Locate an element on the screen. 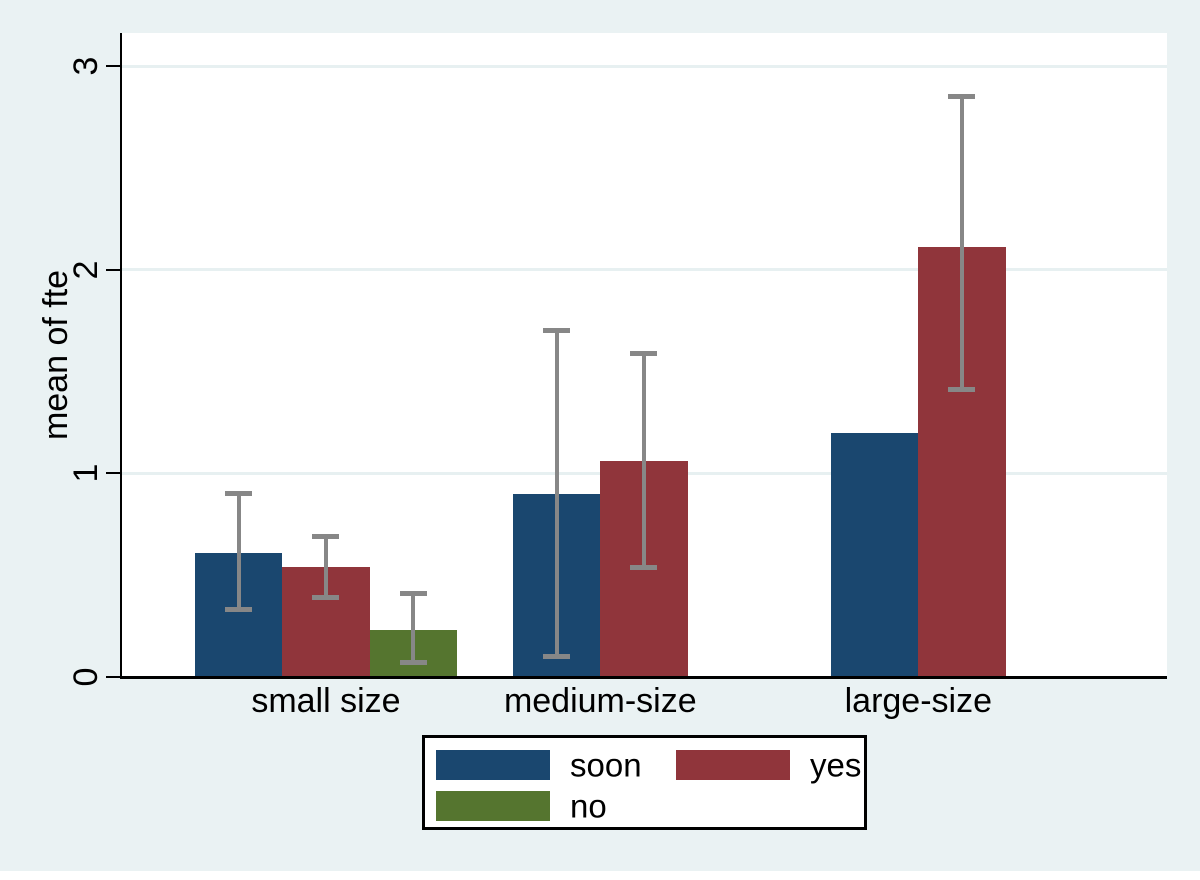  error-bar-yes-large-size is located at coordinates (961, 243).